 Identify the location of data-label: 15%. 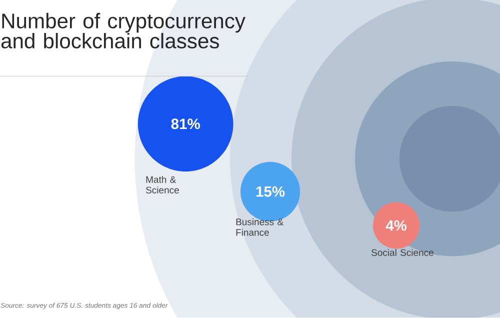
(270, 192).